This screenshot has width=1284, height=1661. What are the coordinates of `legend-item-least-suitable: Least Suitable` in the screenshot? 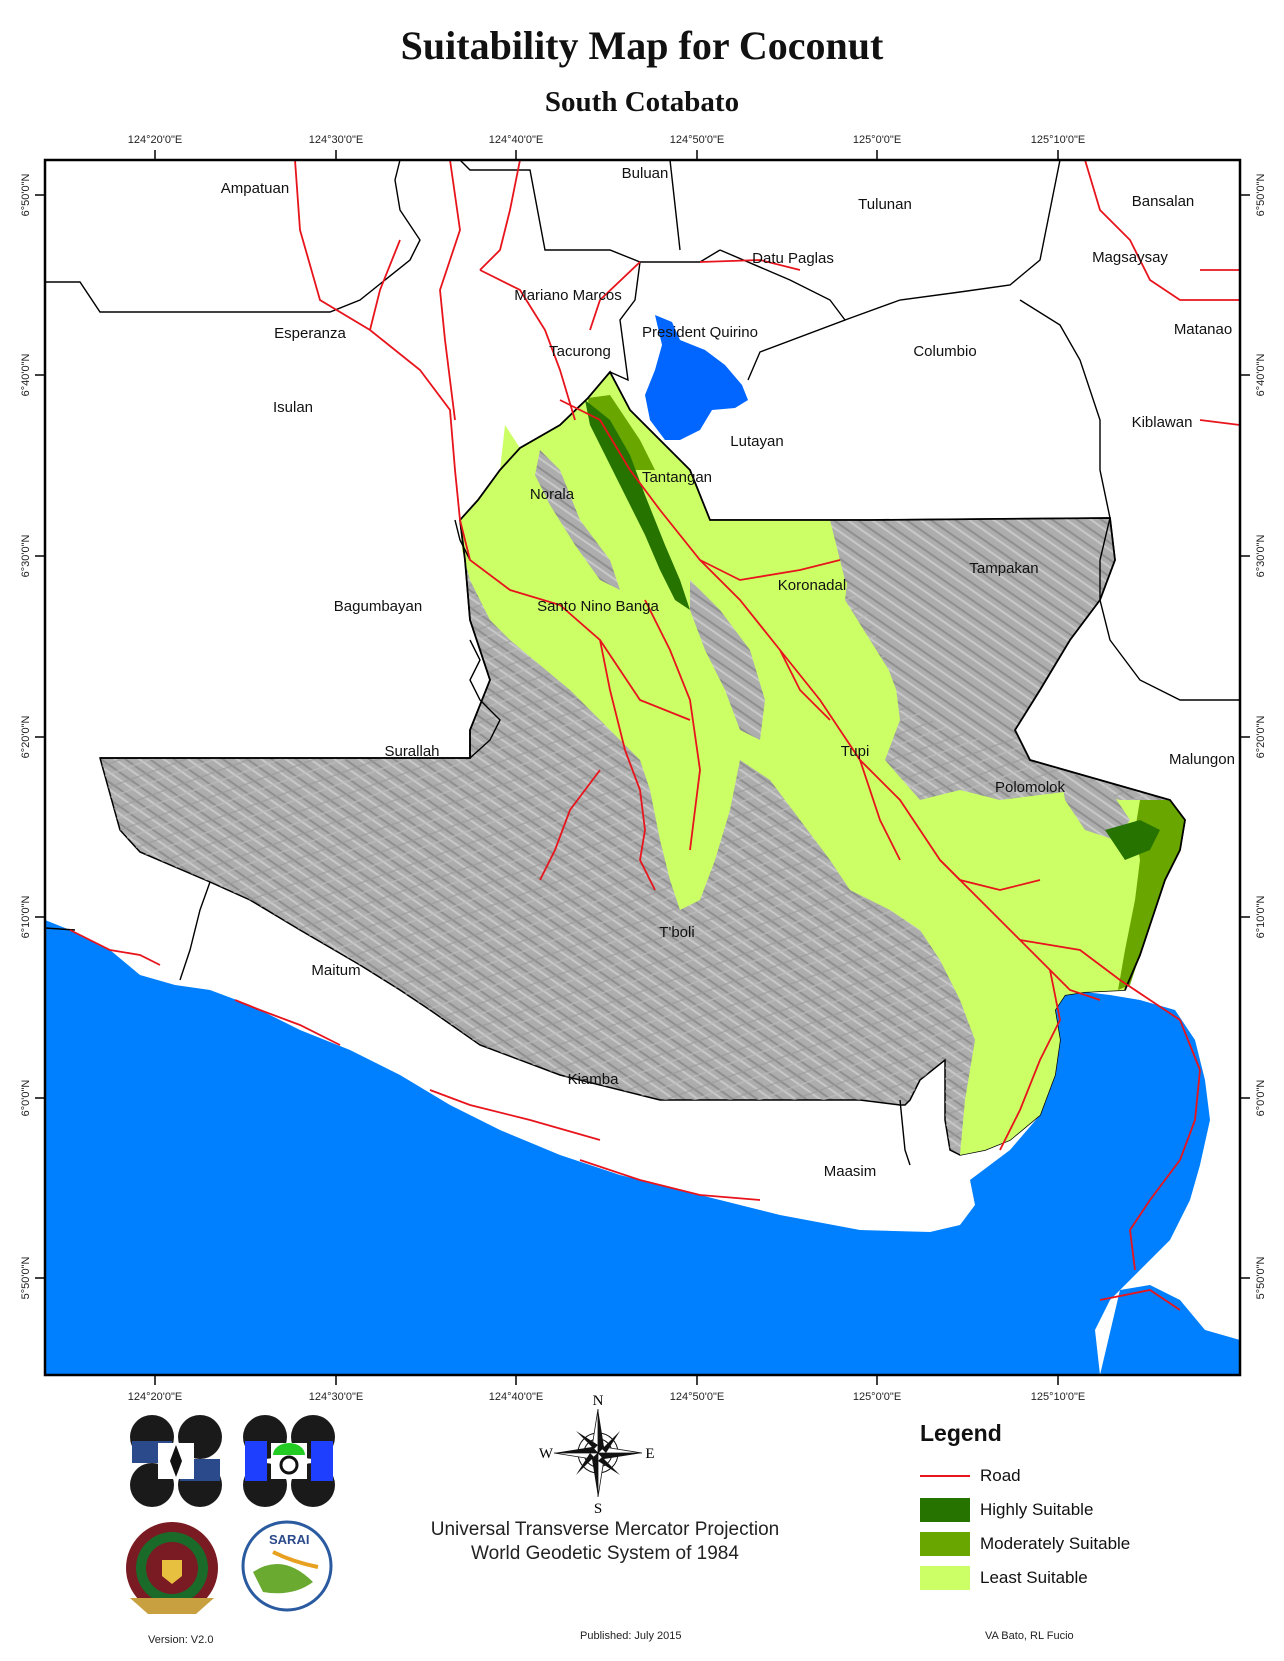 It's located at (1070, 1578).